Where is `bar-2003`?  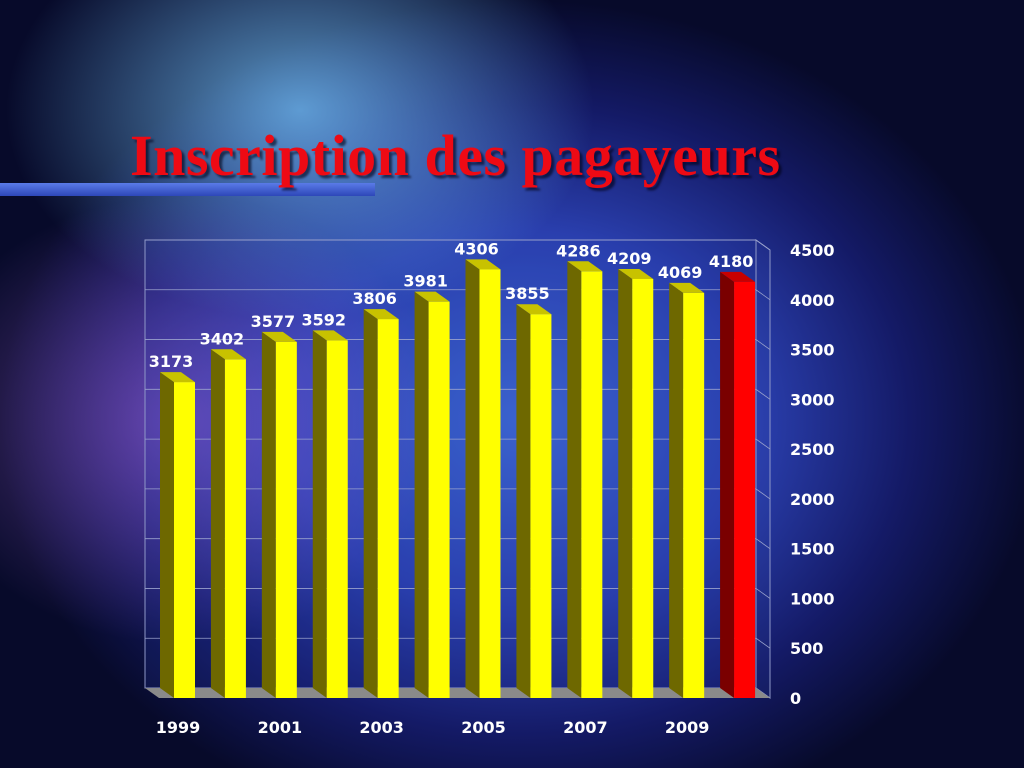 bar-2003 is located at coordinates (381, 503).